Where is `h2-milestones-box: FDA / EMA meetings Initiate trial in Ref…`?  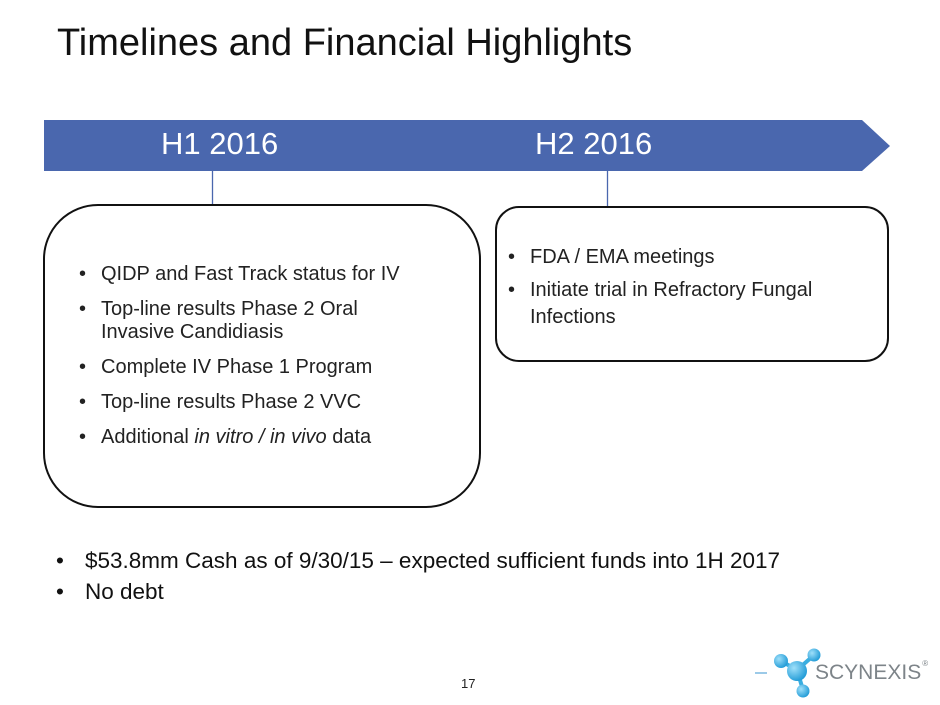
h2-milestones-box: FDA / EMA meetings Initiate trial in Ref… is located at coordinates (692, 284).